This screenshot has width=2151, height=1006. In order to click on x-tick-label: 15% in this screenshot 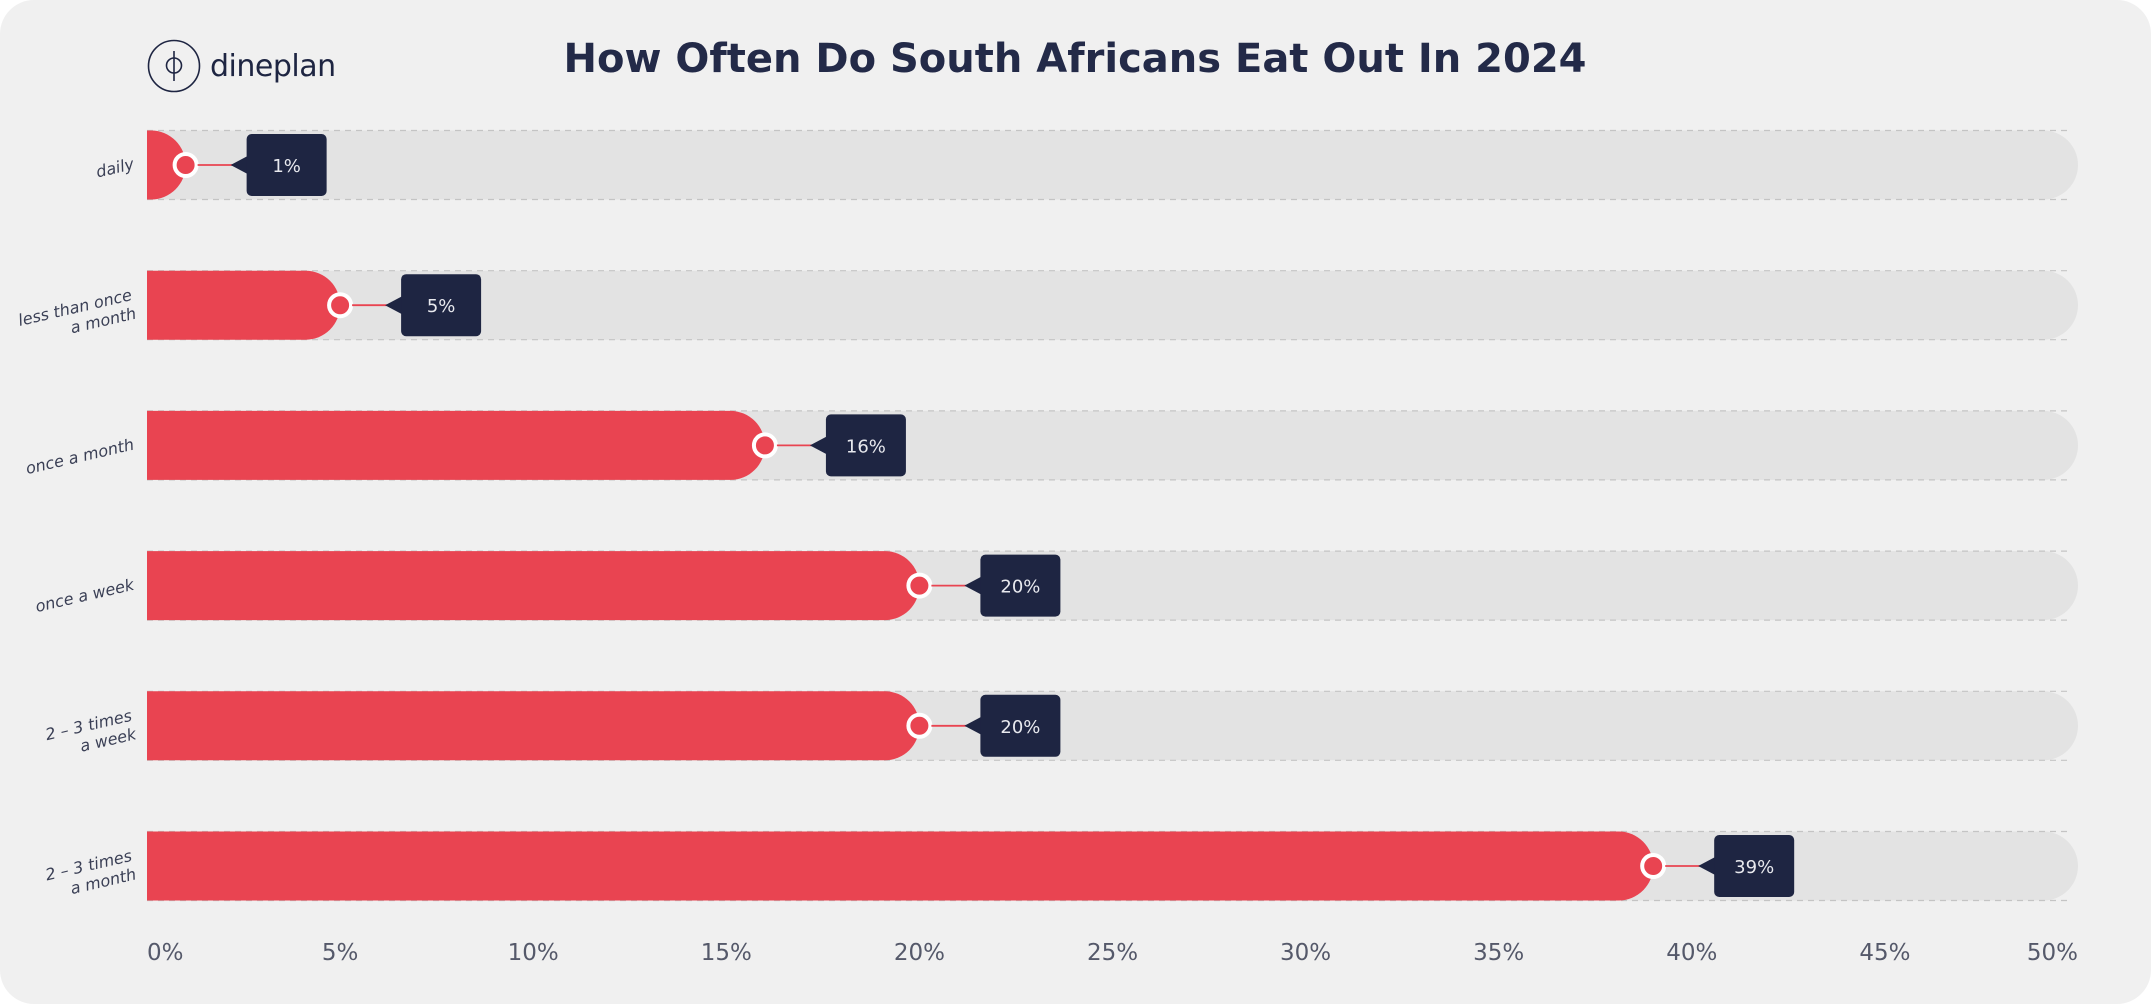, I will do `click(726, 953)`.